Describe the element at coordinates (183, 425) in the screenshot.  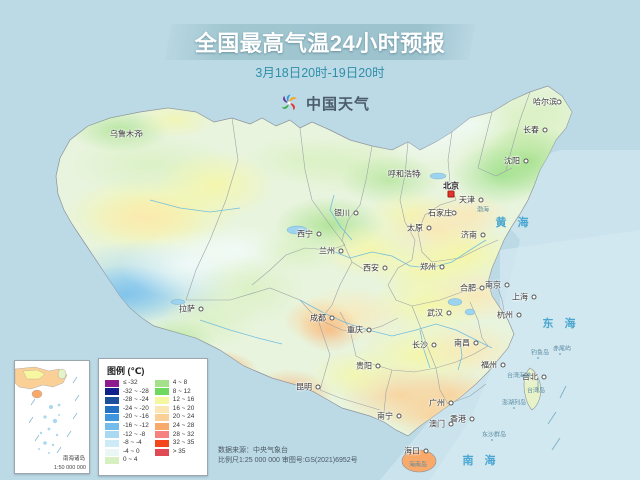
I see `legend-range-label: 24 ~ 28` at that location.